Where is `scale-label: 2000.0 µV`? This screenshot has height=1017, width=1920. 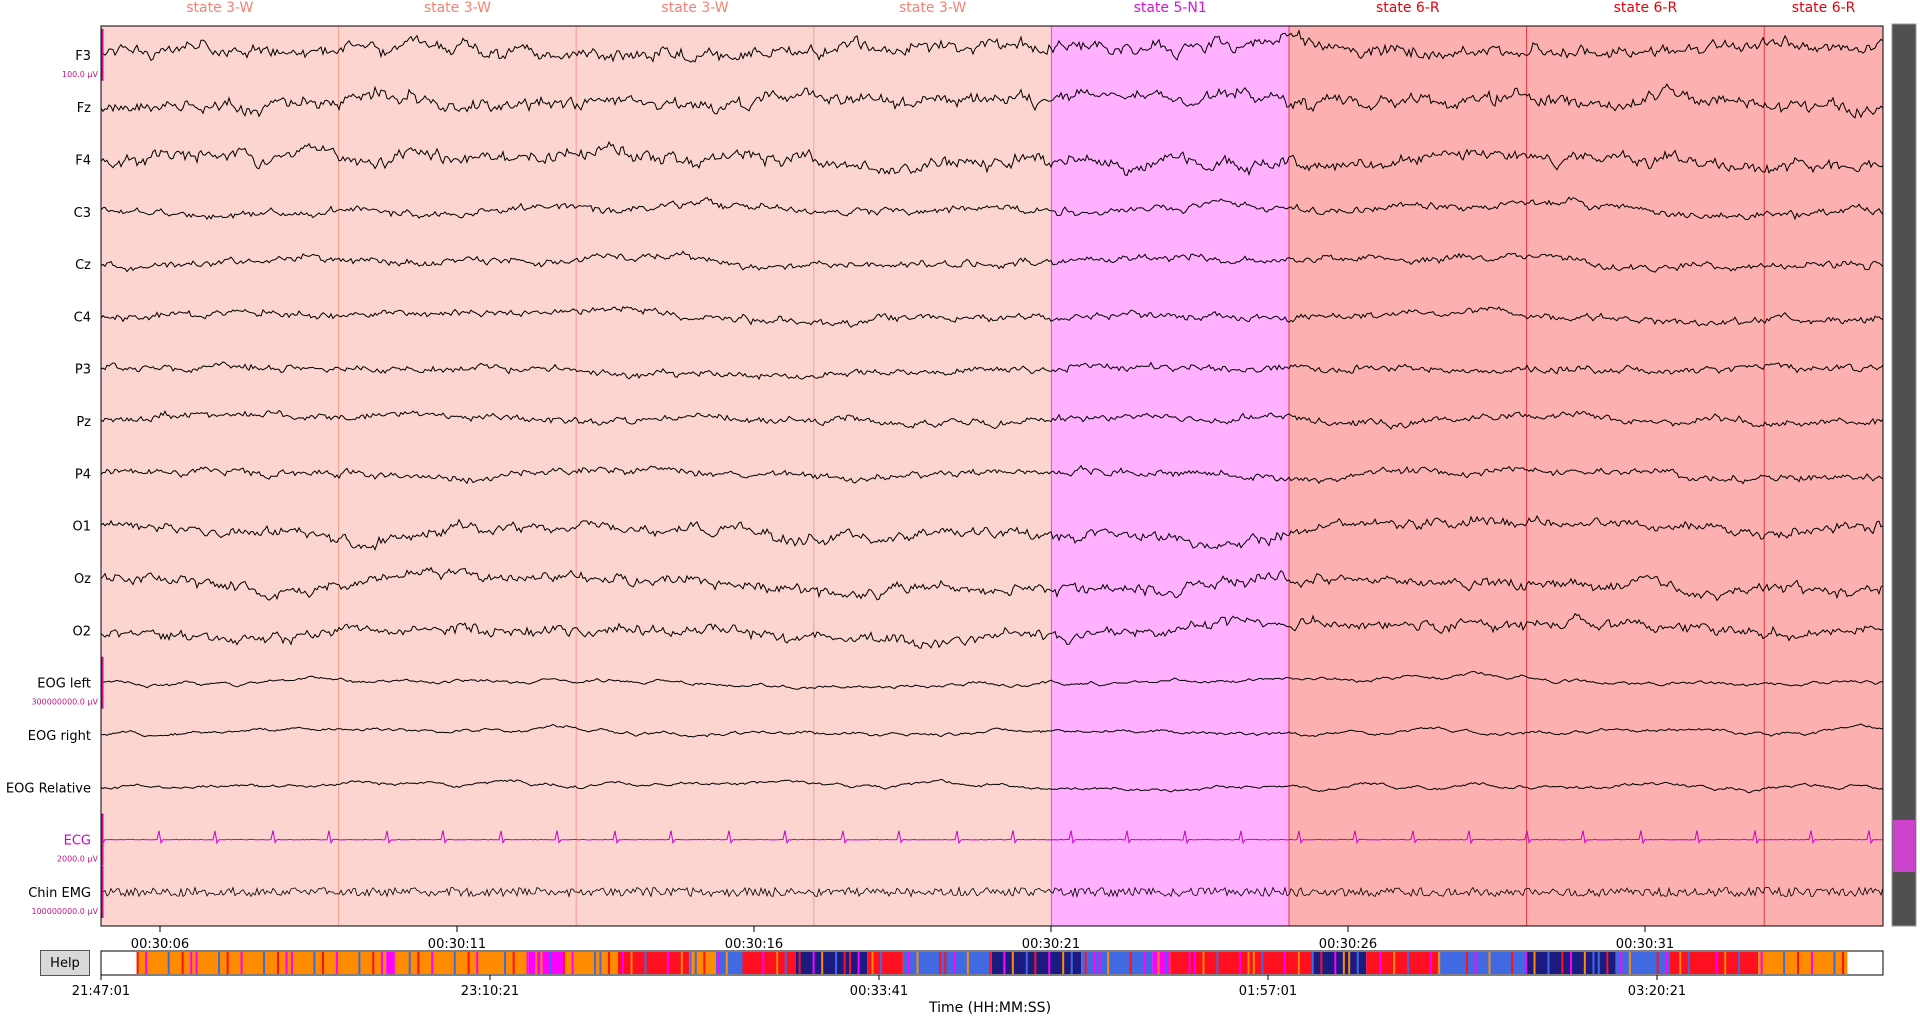
scale-label: 2000.0 µV is located at coordinates (78, 859).